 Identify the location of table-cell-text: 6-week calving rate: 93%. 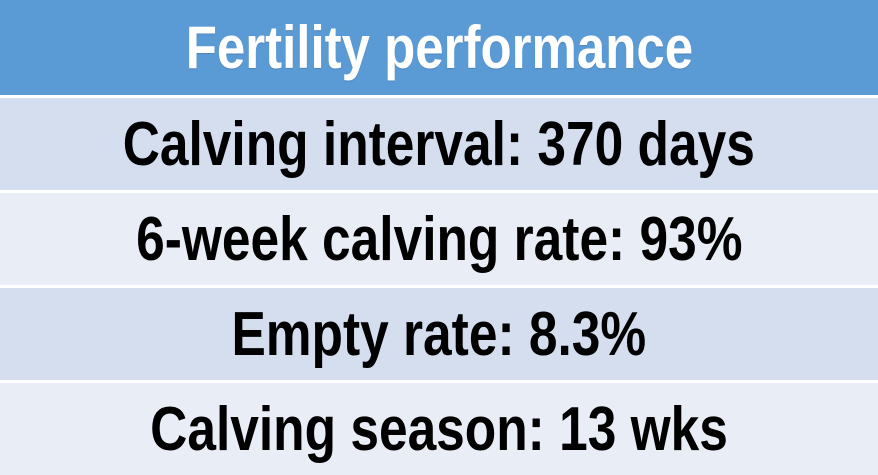
(439, 239).